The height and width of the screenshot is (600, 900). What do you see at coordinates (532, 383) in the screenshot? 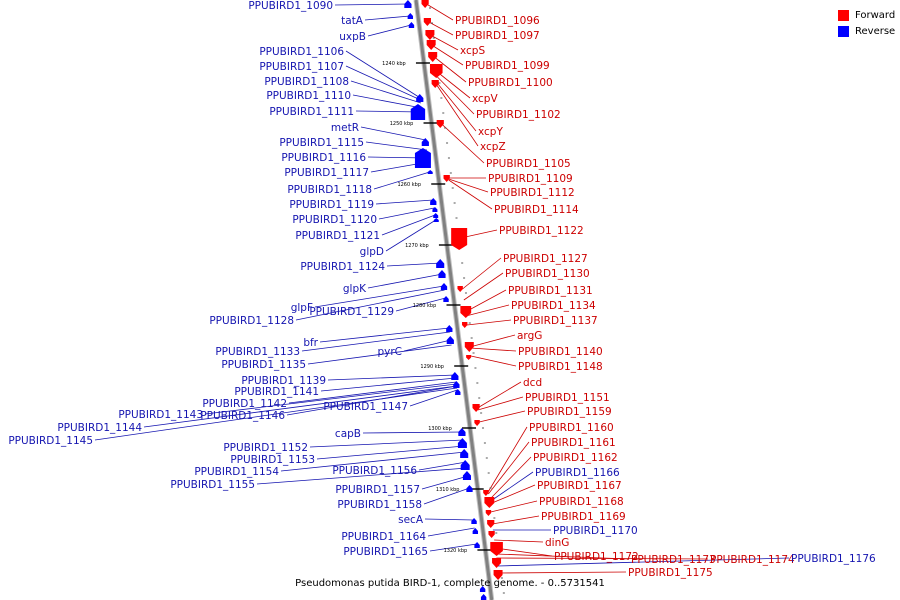
I see `forward-gene-label: dcd` at bounding box center [532, 383].